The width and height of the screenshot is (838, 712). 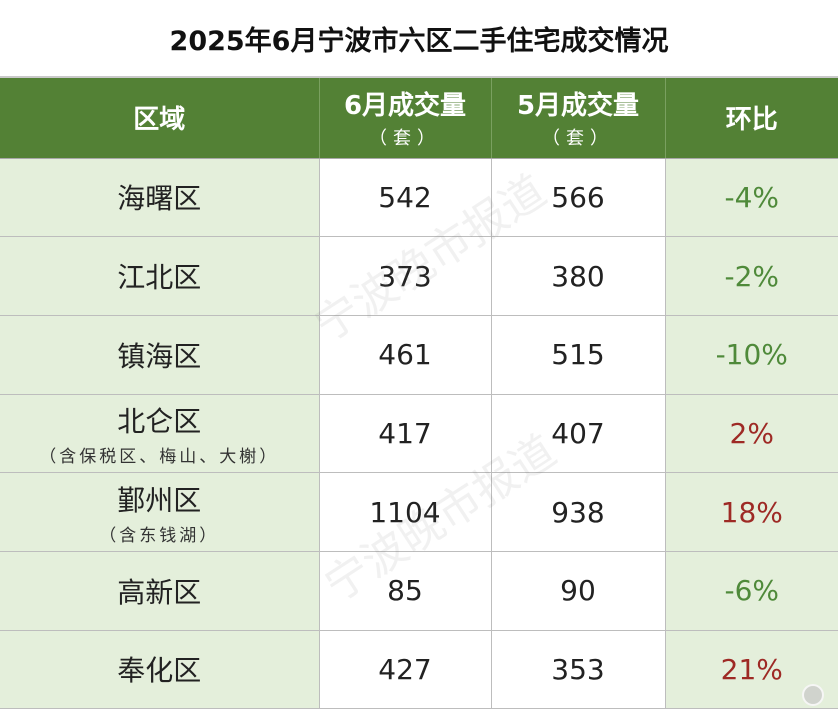 I want to click on region-name: 奉化区, so click(x=159, y=671).